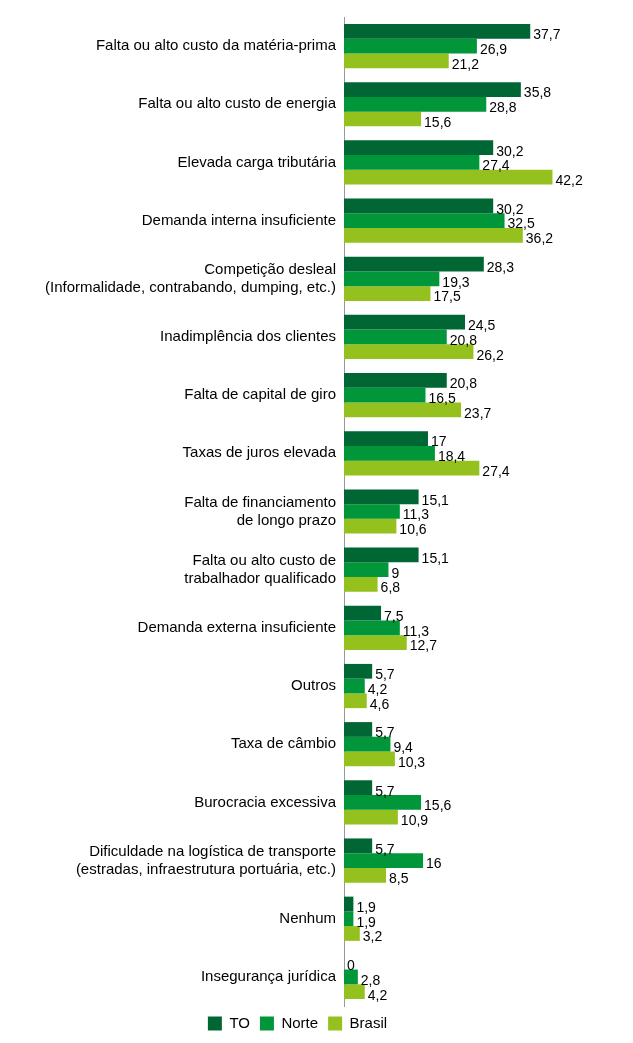 This screenshot has width=633, height=1043. Describe the element at coordinates (500, 266) in the screenshot. I see `data-label: 28,3` at that location.